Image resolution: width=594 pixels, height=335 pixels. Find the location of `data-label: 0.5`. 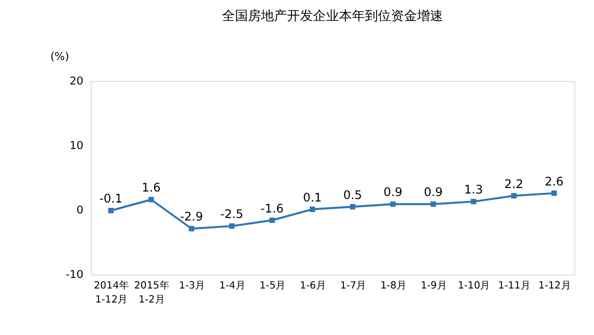

data-label: 0.5 is located at coordinates (352, 195).